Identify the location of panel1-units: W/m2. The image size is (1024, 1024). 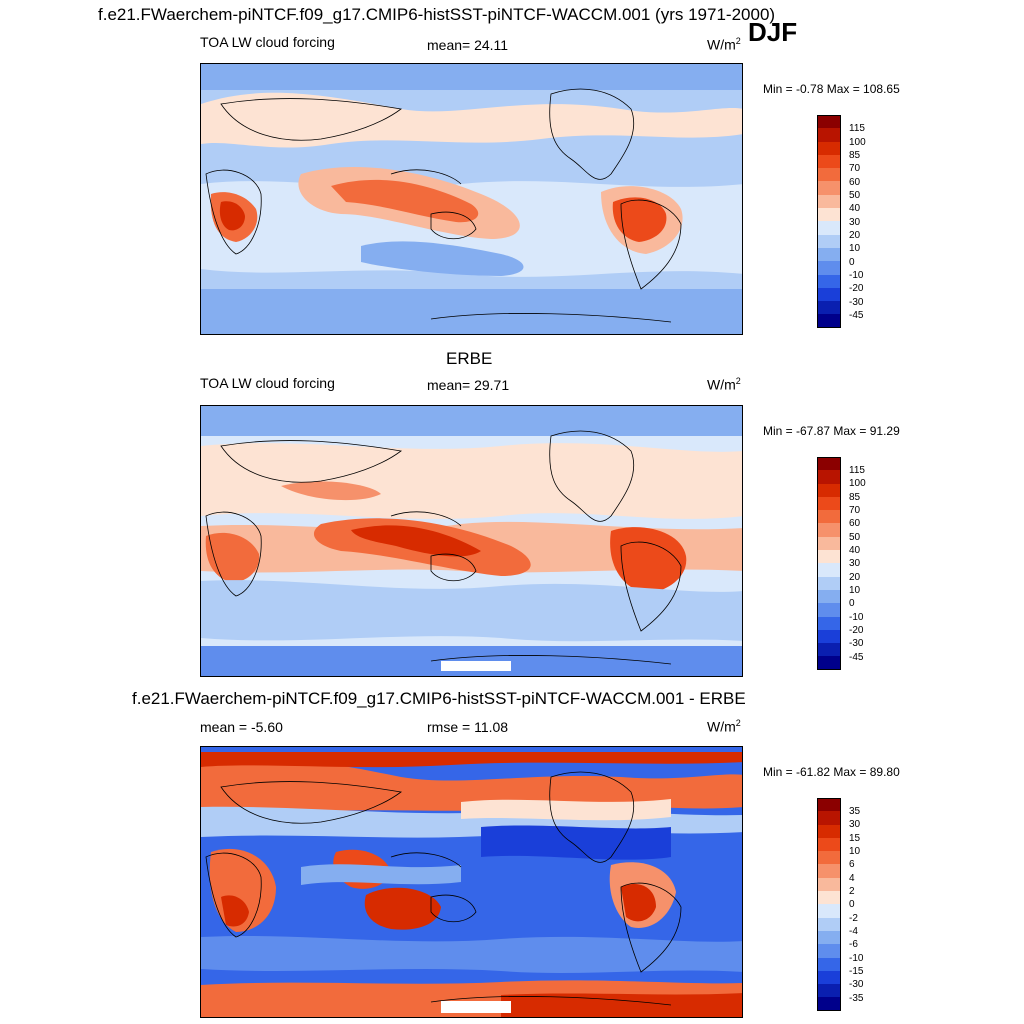
(724, 44).